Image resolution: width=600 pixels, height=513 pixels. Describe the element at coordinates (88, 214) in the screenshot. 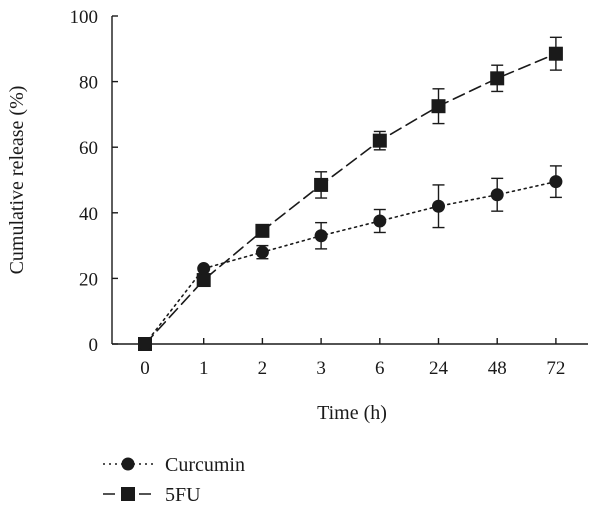

I see `y-tick-label: 40` at that location.